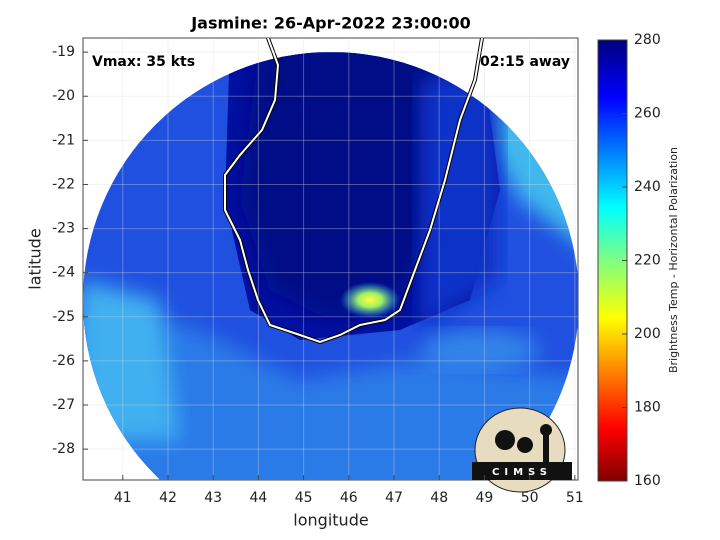 The height and width of the screenshot is (540, 720). I want to click on x-tick-label: 50, so click(530, 498).